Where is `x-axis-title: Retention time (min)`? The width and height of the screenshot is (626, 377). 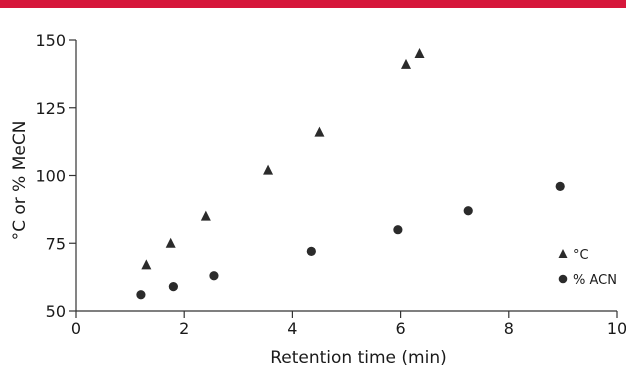
x-axis-title: Retention time (min) is located at coordinates (358, 358).